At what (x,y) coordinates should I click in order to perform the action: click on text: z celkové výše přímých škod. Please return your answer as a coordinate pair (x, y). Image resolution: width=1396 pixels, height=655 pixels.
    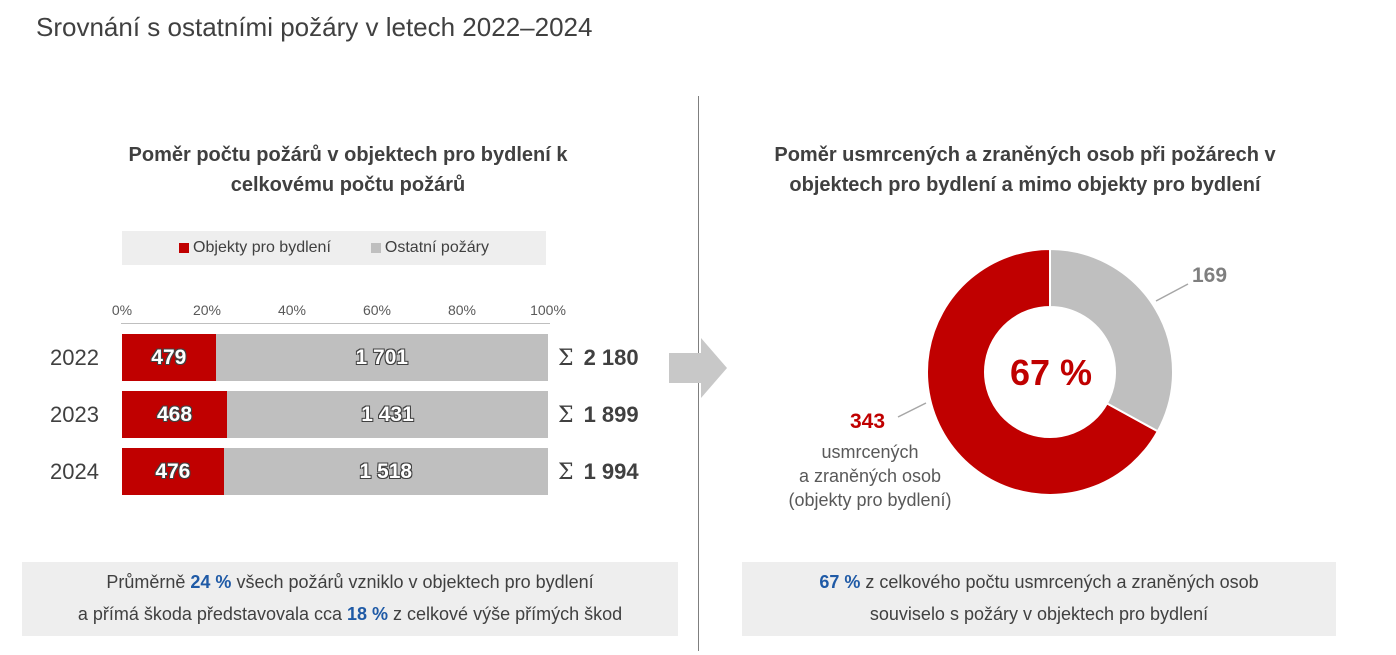
    Looking at the image, I should click on (505, 614).